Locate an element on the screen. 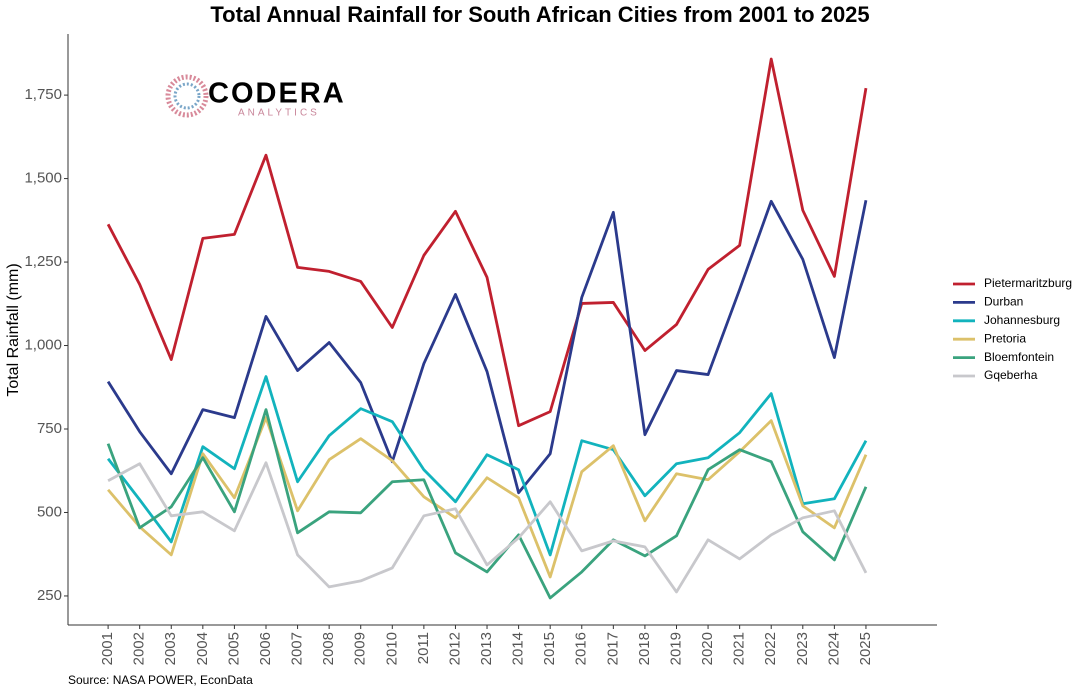  x-tick-label: 2008 is located at coordinates (328, 648).